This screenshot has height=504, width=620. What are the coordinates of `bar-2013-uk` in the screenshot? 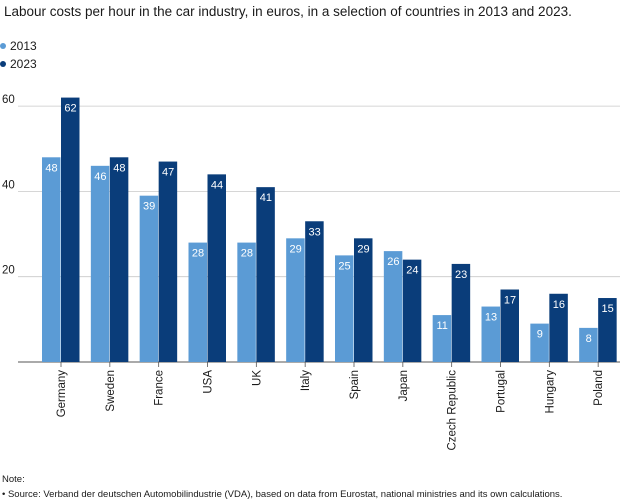 It's located at (246, 302).